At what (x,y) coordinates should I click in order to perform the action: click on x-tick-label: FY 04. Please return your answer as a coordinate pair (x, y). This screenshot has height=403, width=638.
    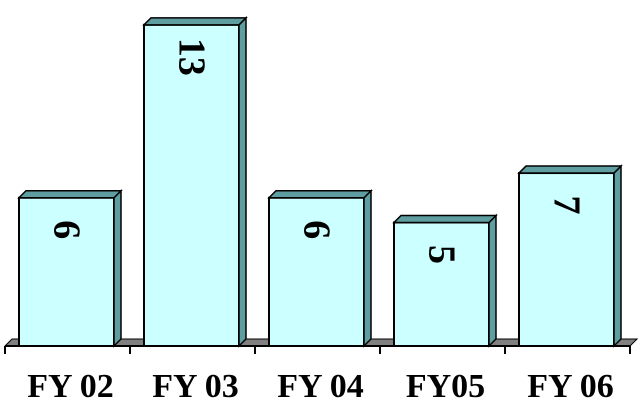
    Looking at the image, I should click on (320, 385).